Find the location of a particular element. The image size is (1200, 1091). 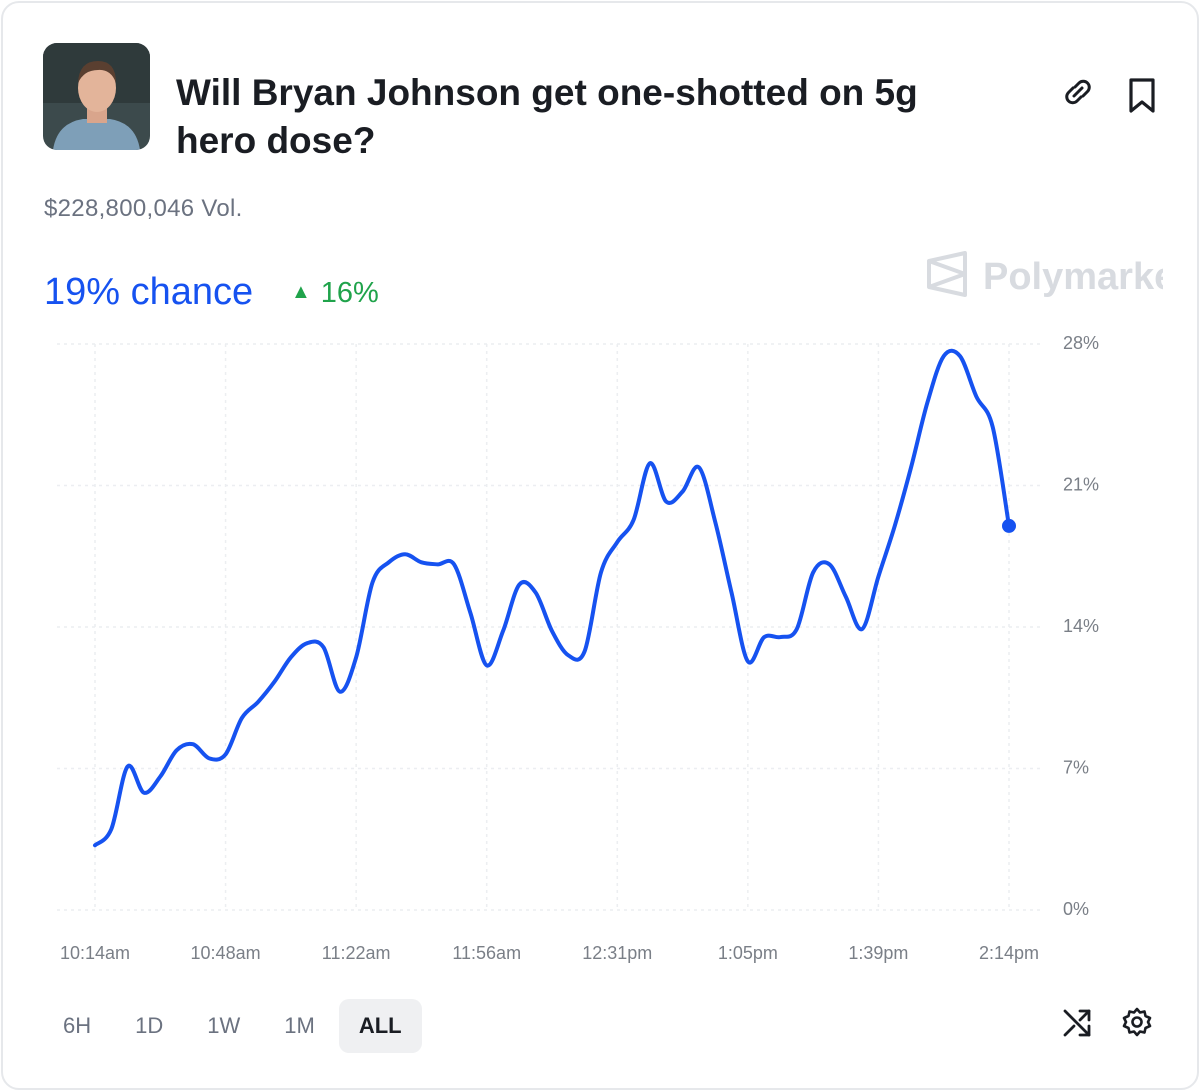

x-tick-label: 1:05pm is located at coordinates (748, 953).